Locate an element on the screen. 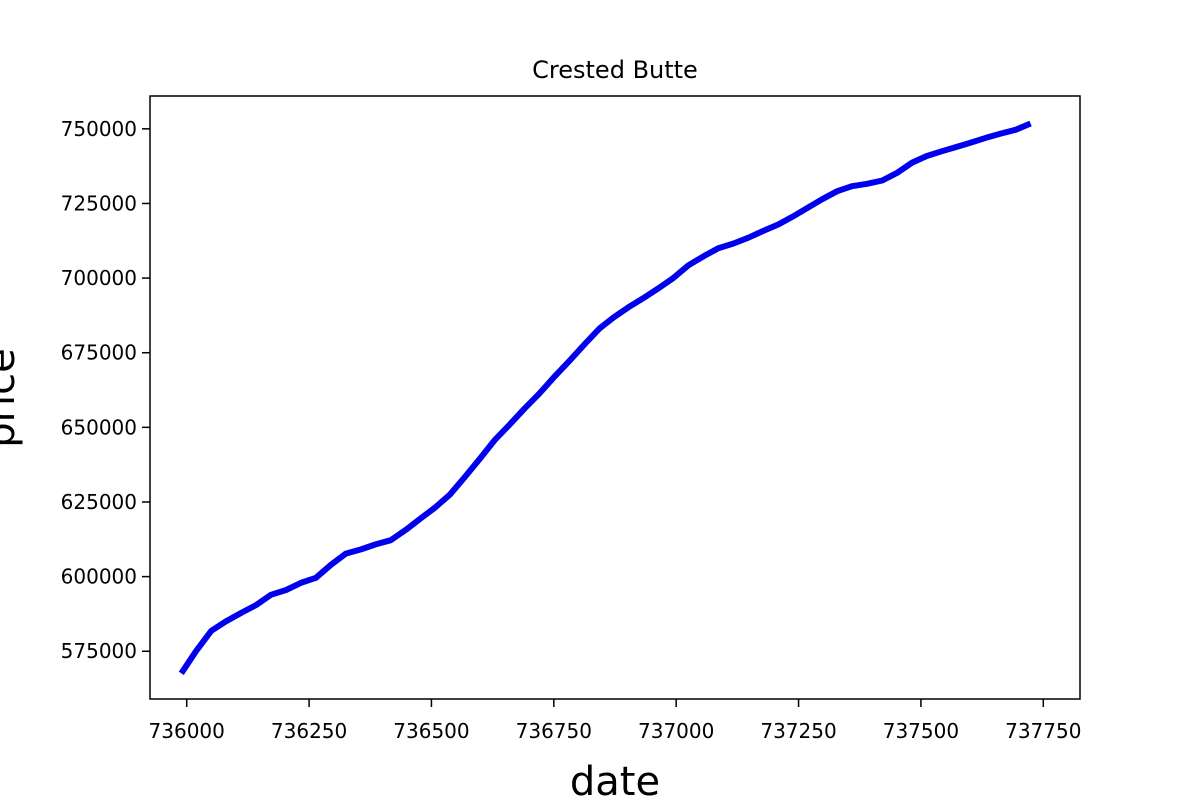 The height and width of the screenshot is (800, 1200). x-tick-label: 737250 is located at coordinates (798, 731).